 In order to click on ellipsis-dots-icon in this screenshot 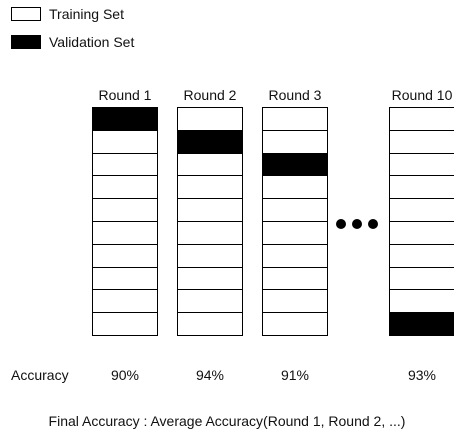, I will do `click(357, 224)`.